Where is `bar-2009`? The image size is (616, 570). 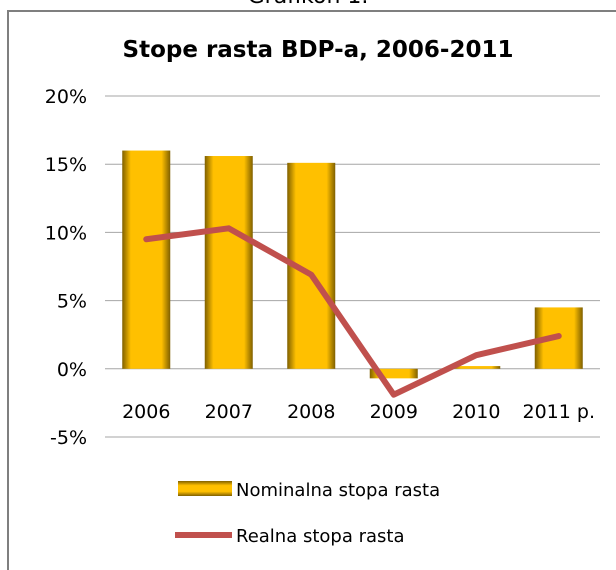 bar-2009 is located at coordinates (393, 373).